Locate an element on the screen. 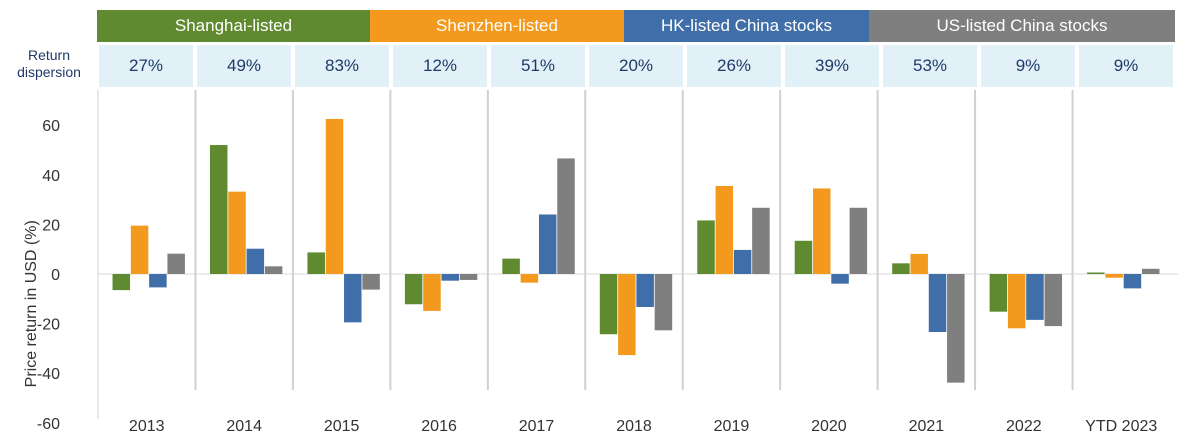 The height and width of the screenshot is (440, 1181). bar-us-listed-china-stocks-2014 is located at coordinates (273, 270).